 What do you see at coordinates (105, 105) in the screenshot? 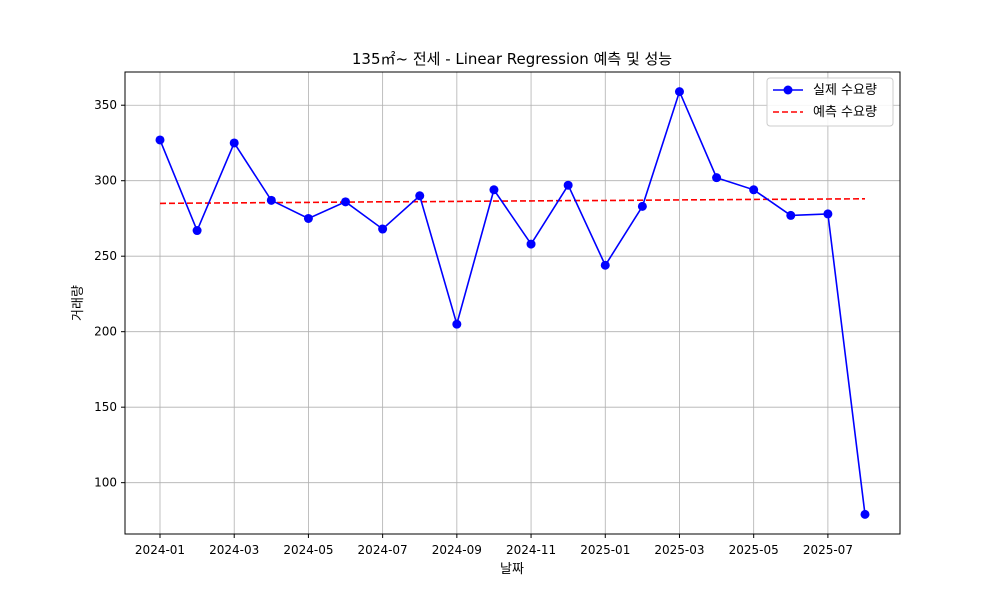
I see `y-tick-label: 350` at bounding box center [105, 105].